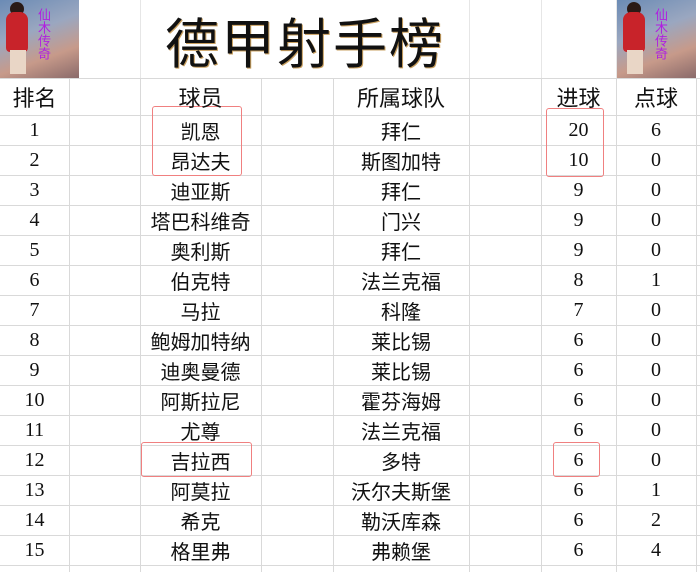  I want to click on cell-penalties: 6, so click(656, 130).